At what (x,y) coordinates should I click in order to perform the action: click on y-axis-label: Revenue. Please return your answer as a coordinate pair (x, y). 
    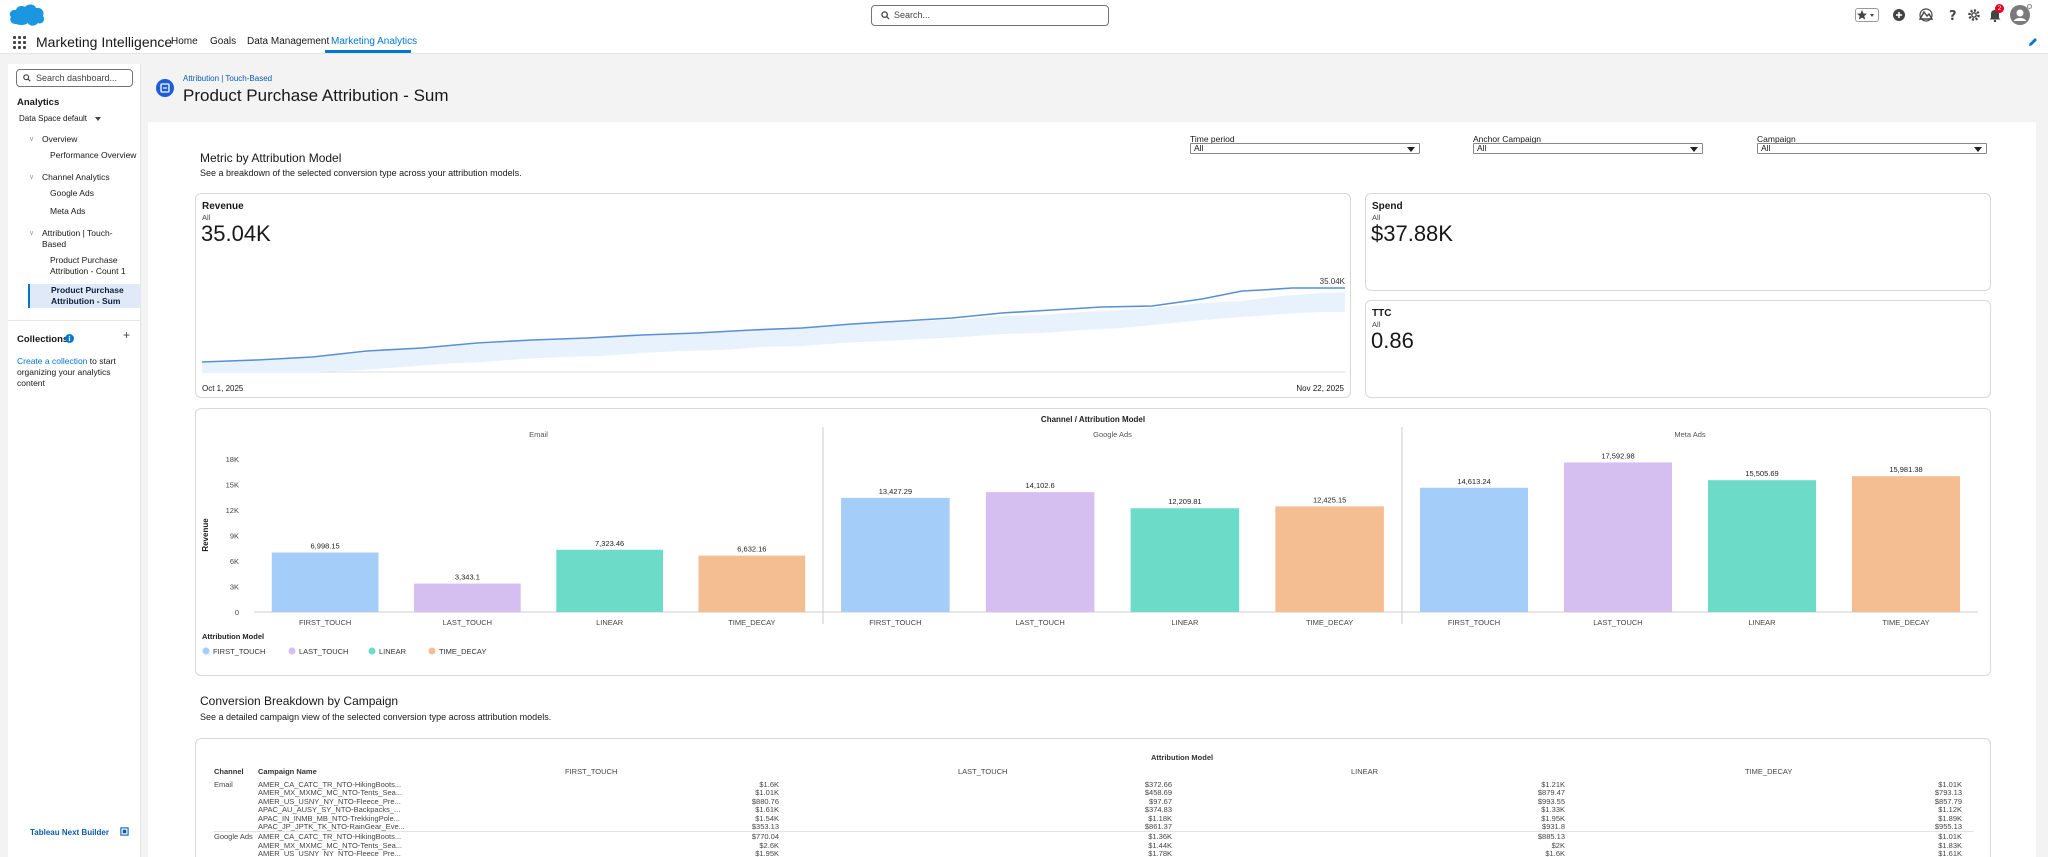
    Looking at the image, I should click on (205, 535).